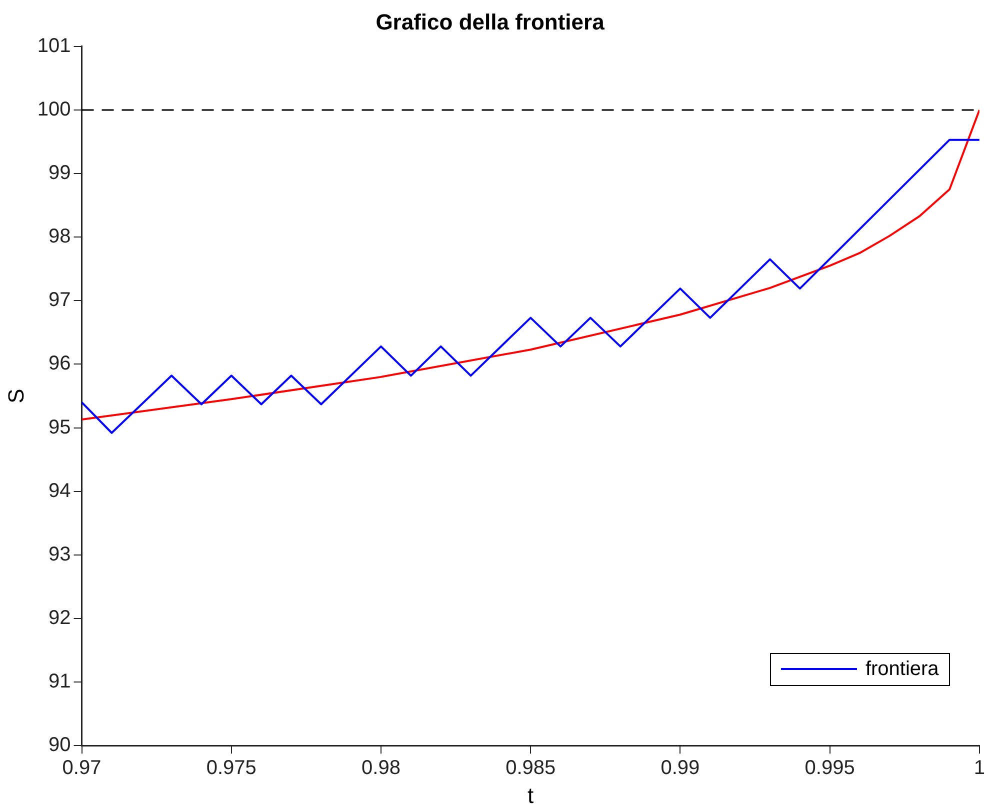 The height and width of the screenshot is (810, 988). I want to click on y-tick-label: 92, so click(59, 617).